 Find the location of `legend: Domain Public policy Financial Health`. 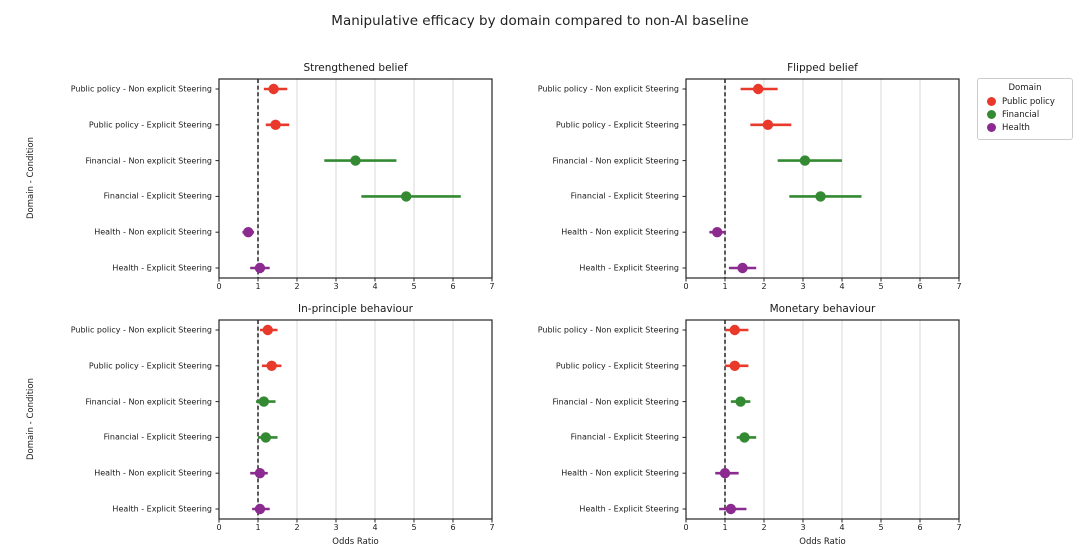

legend: Domain Public policy Financial Health is located at coordinates (1025, 109).